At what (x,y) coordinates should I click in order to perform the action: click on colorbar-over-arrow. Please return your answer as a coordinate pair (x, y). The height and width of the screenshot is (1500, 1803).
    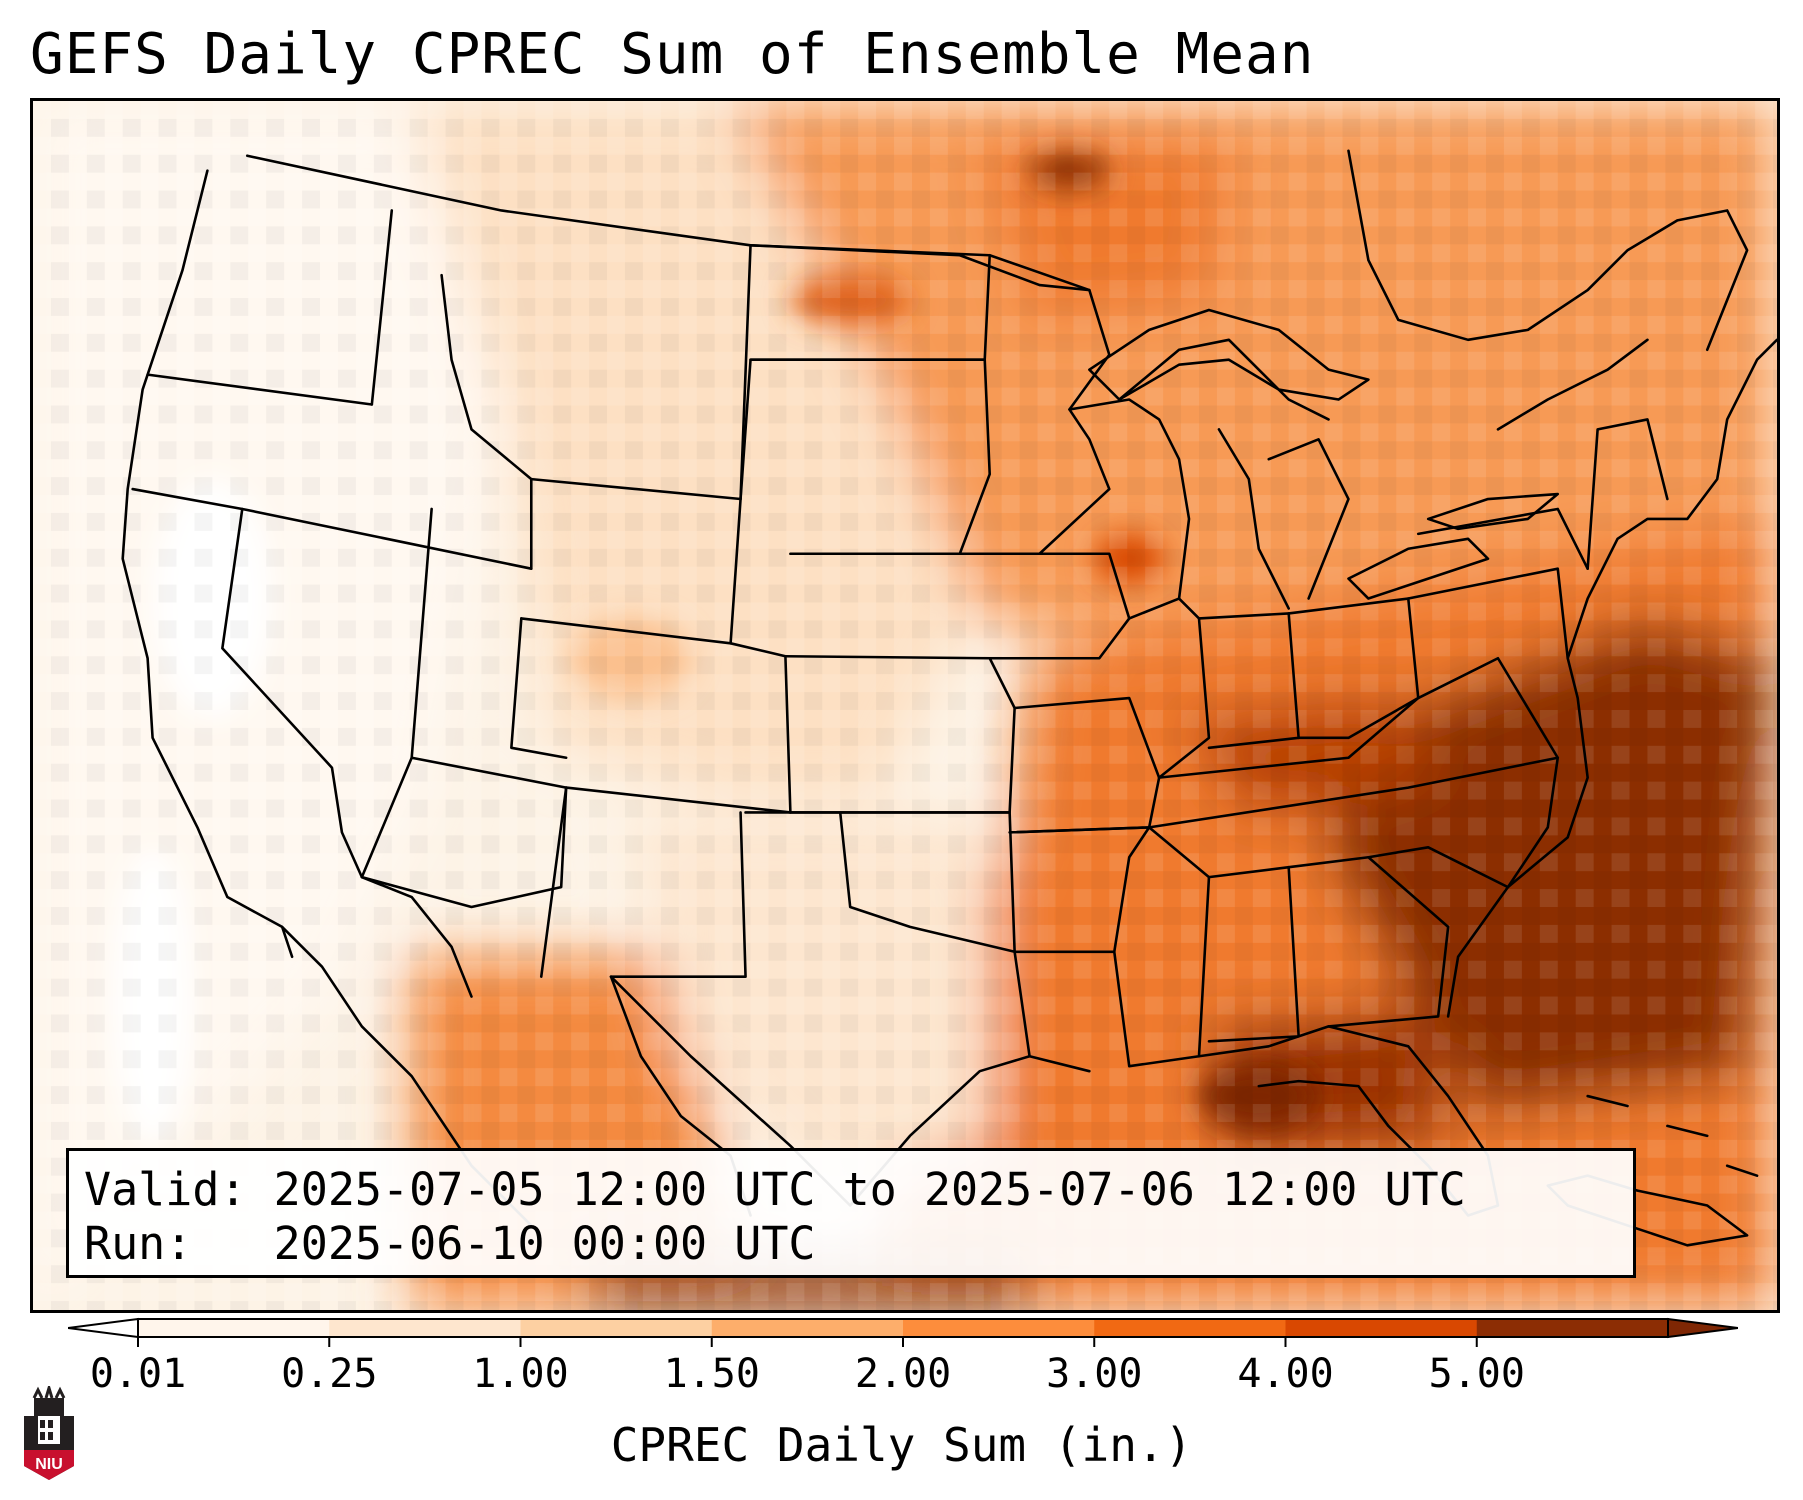
    Looking at the image, I should click on (1702, 1328).